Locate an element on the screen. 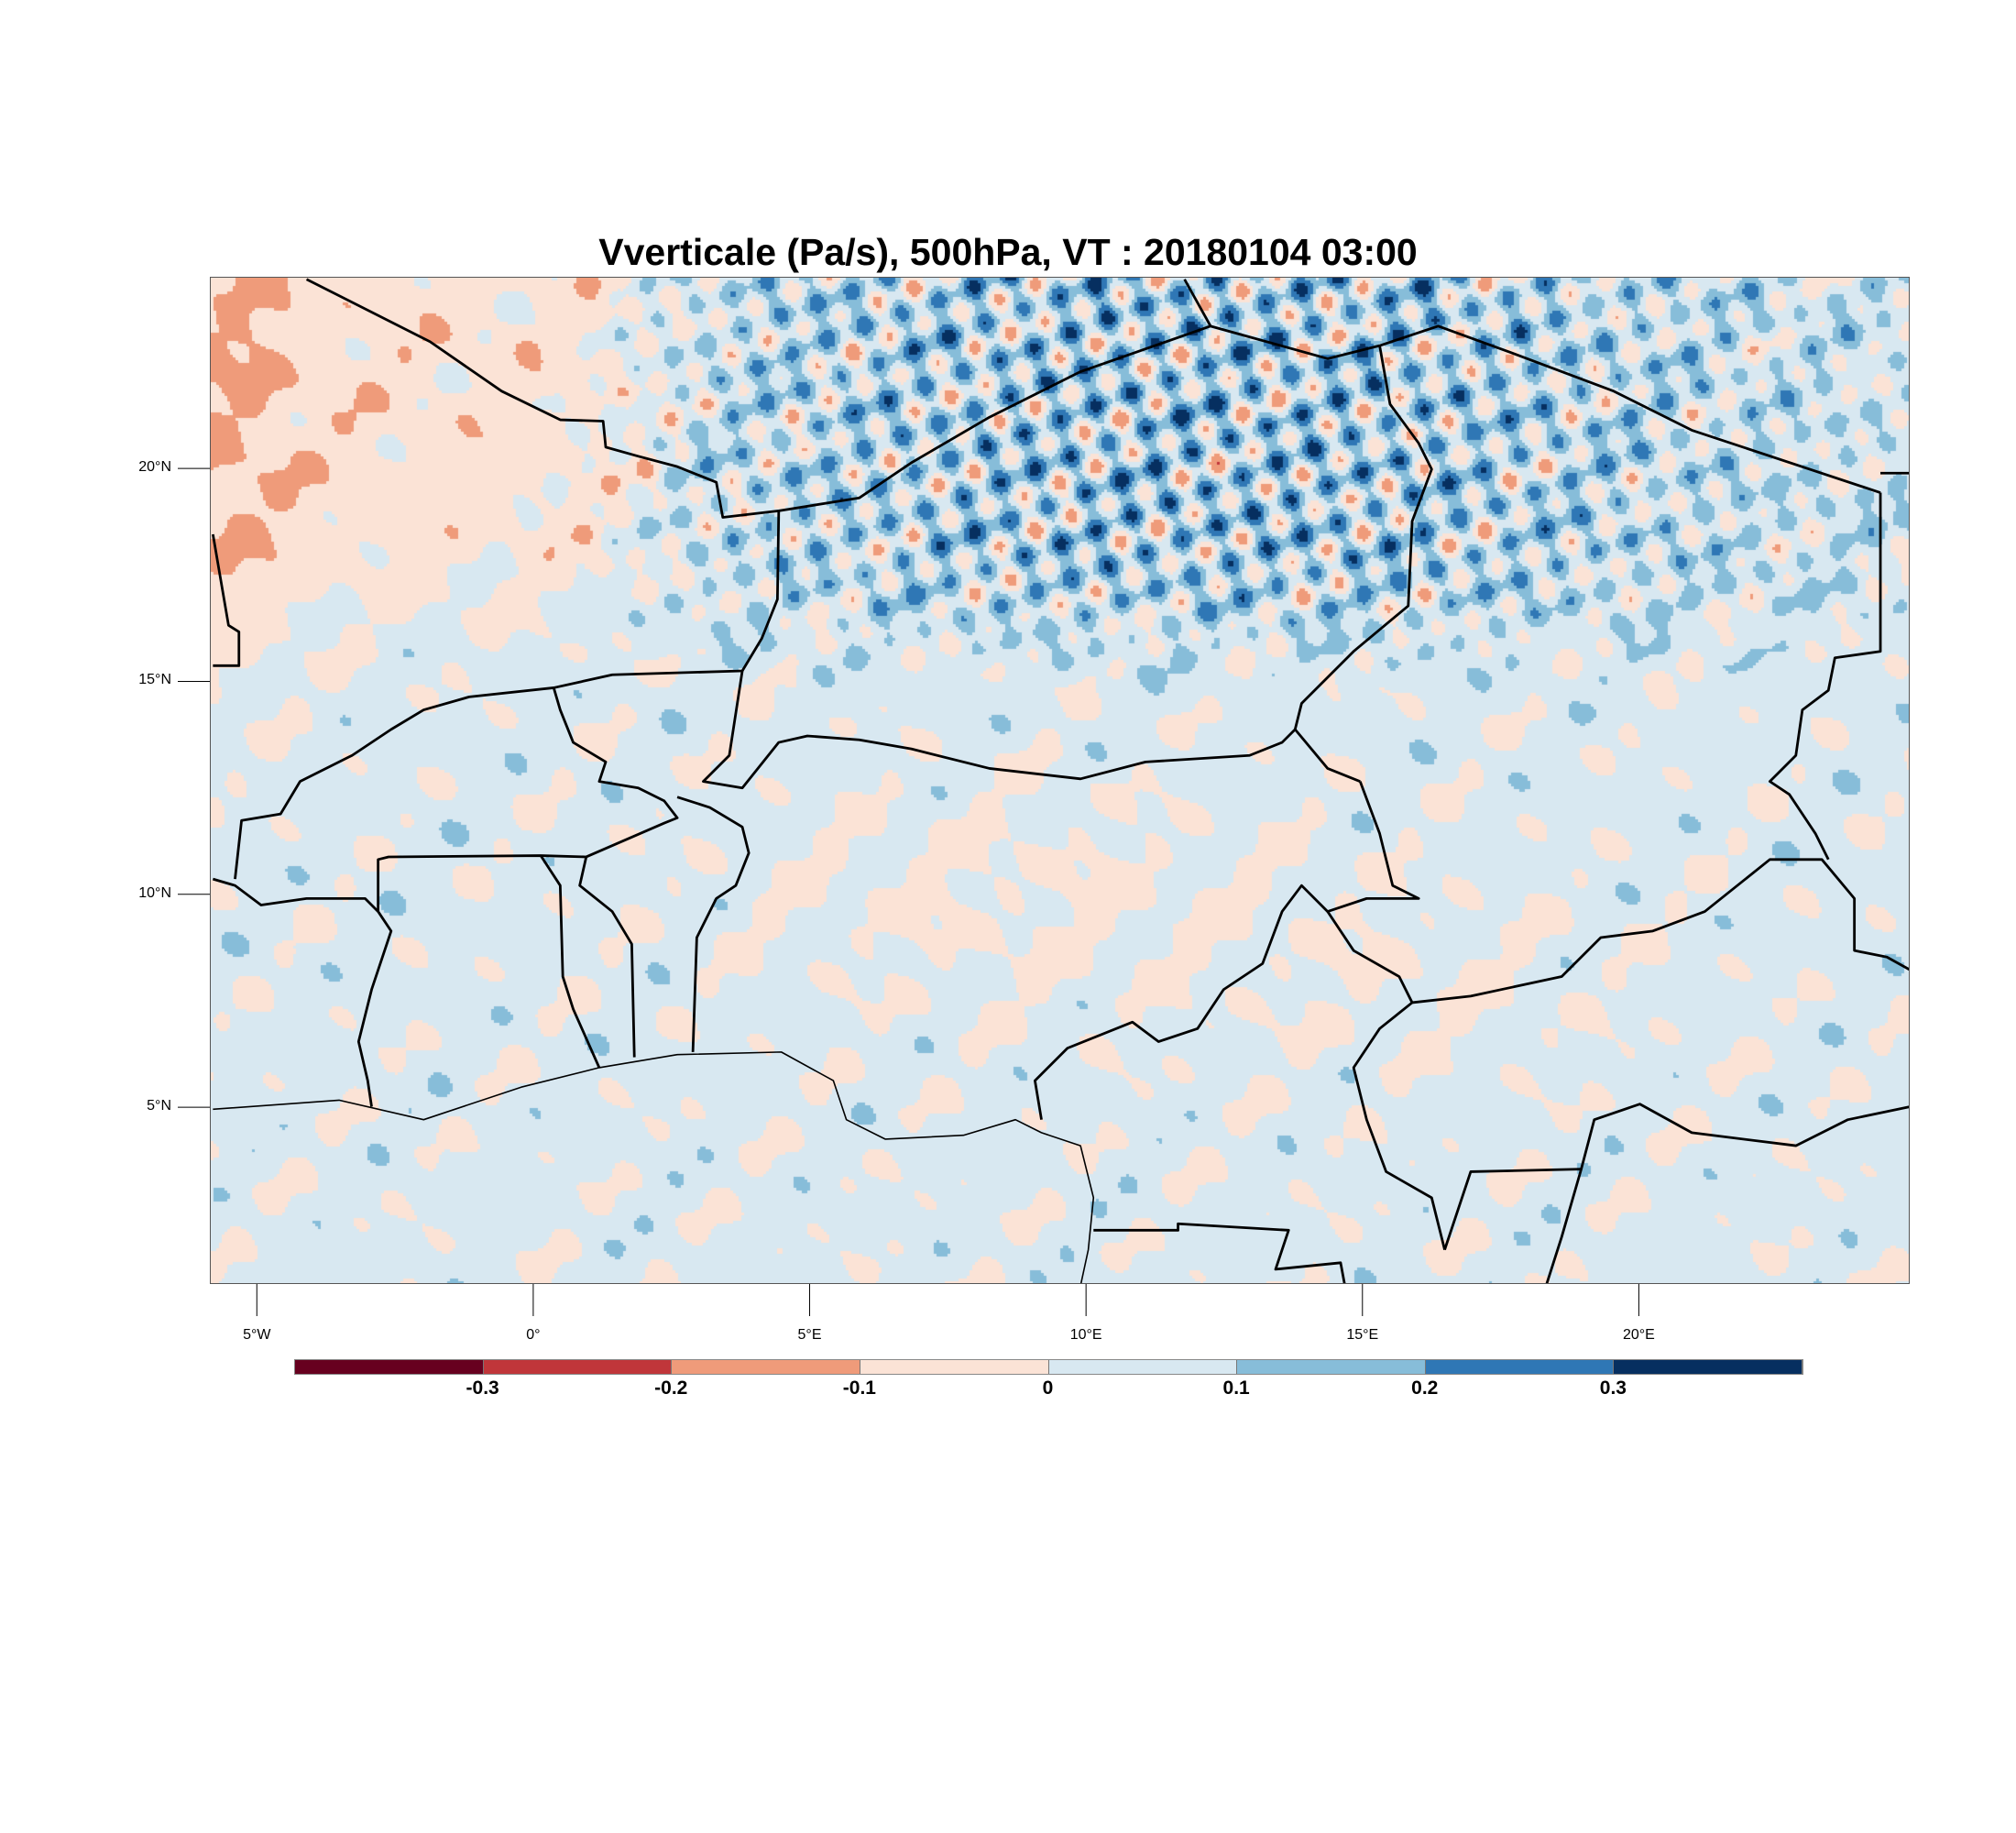  border-algeria-libya is located at coordinates (1197, 303).